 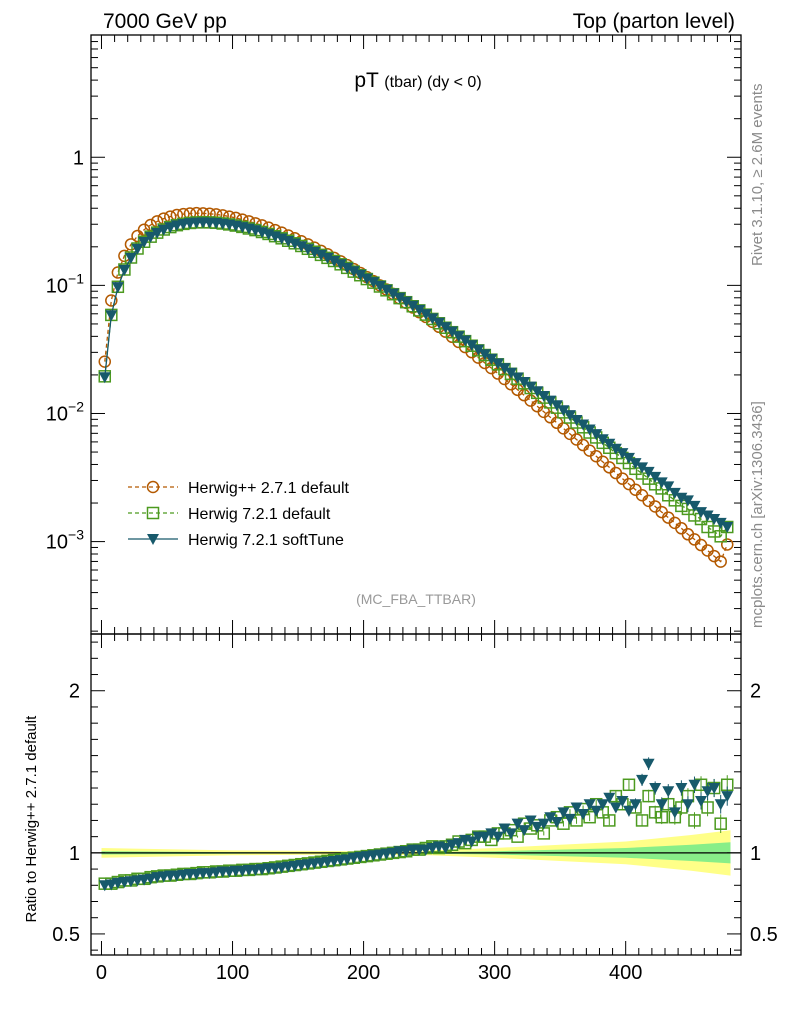 What do you see at coordinates (165, 21) in the screenshot?
I see `header-left: 7000 GeV pp` at bounding box center [165, 21].